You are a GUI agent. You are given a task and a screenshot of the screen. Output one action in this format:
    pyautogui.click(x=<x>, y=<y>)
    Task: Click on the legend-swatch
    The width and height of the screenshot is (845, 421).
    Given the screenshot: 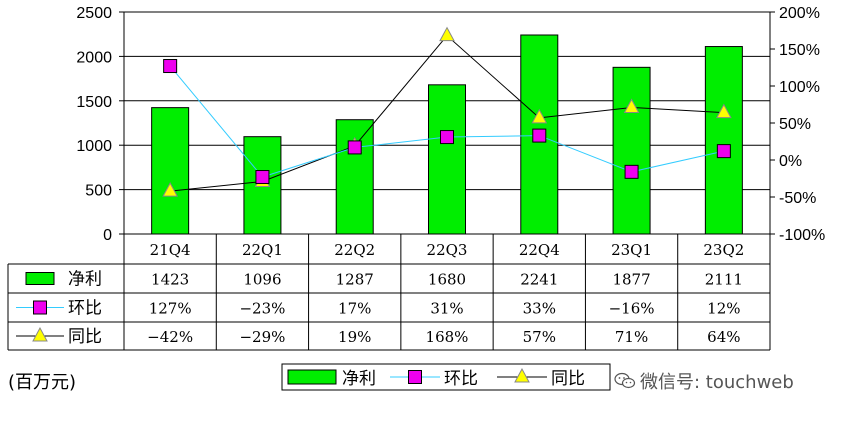 What is the action you would take?
    pyautogui.click(x=312, y=377)
    